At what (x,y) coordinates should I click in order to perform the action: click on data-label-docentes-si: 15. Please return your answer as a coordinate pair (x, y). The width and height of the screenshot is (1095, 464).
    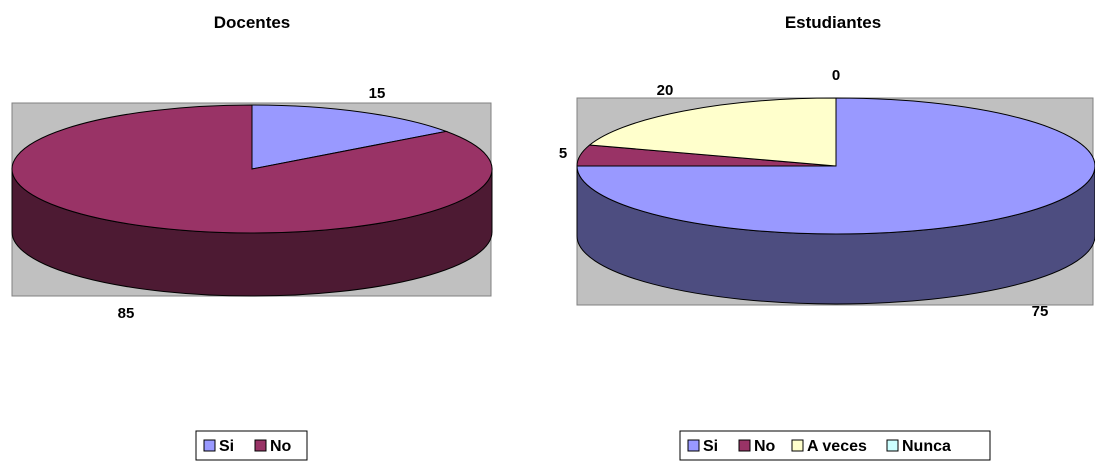
    Looking at the image, I should click on (377, 93).